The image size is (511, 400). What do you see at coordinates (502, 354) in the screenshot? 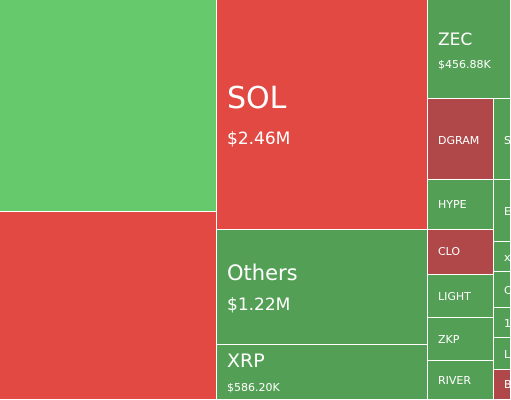
I see `tile-l-partial: L` at bounding box center [502, 354].